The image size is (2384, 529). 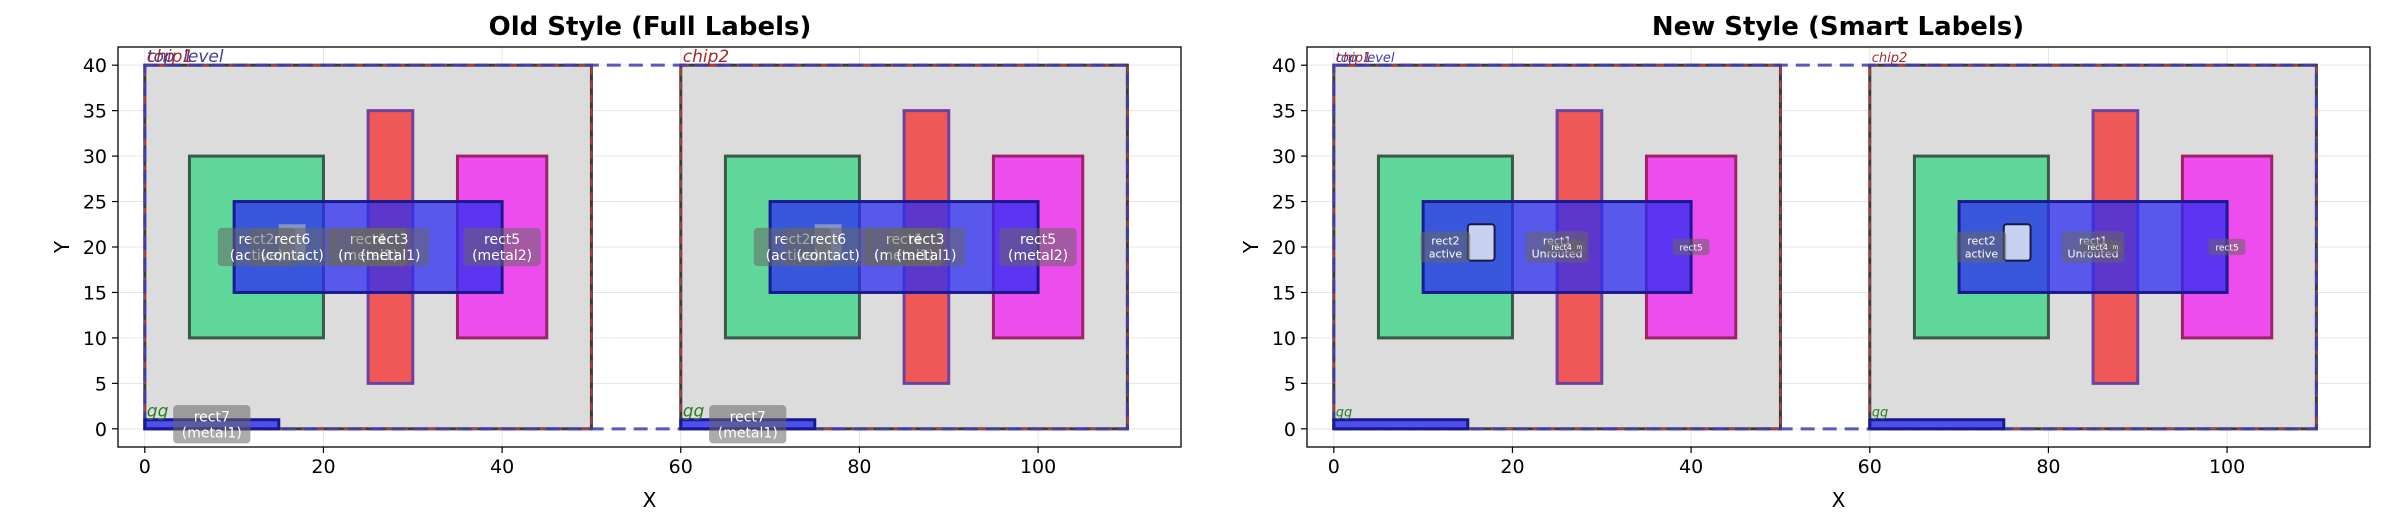 What do you see at coordinates (1838, 27) in the screenshot?
I see `panel-title: New Style (Smart Labels)` at bounding box center [1838, 27].